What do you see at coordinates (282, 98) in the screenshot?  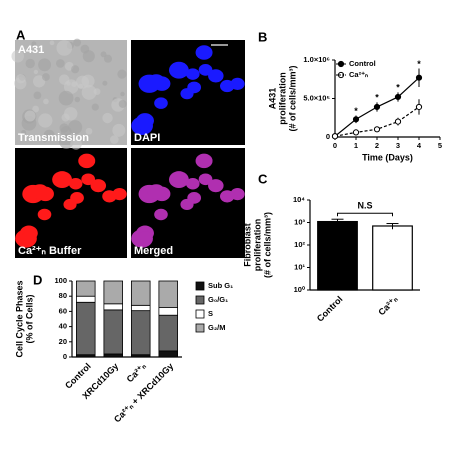 I see `y-axis-label: proliferation` at bounding box center [282, 98].